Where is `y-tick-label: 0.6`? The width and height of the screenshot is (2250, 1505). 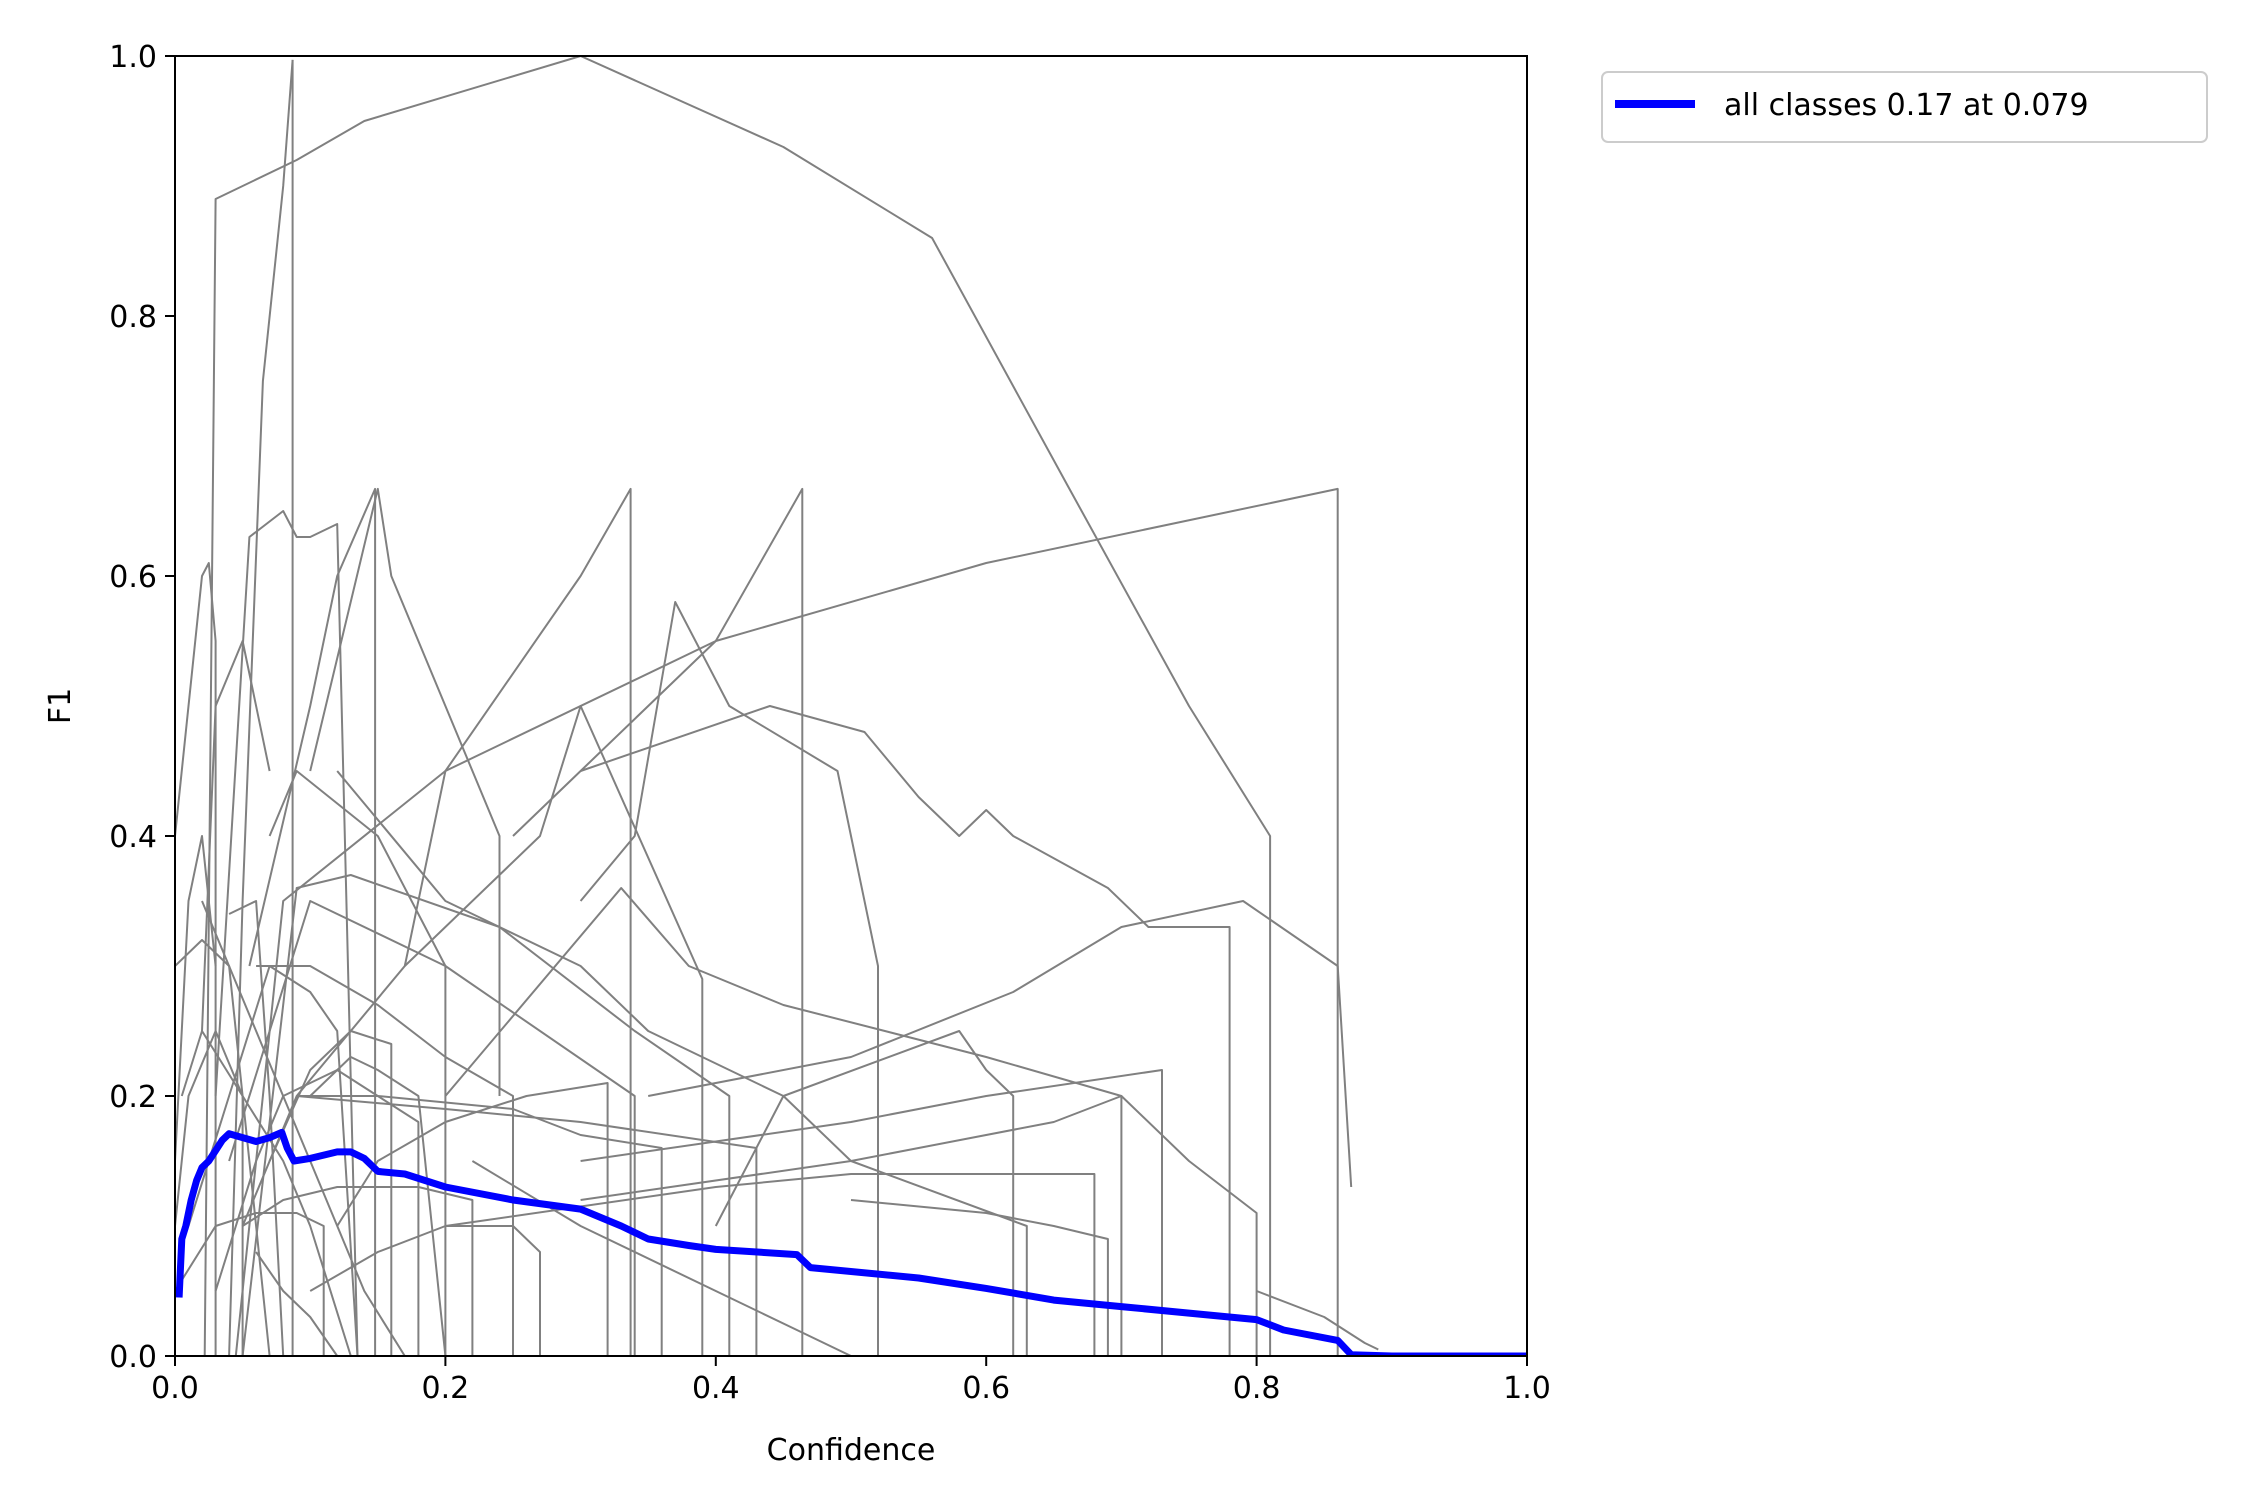
y-tick-label: 0.6 is located at coordinates (133, 577).